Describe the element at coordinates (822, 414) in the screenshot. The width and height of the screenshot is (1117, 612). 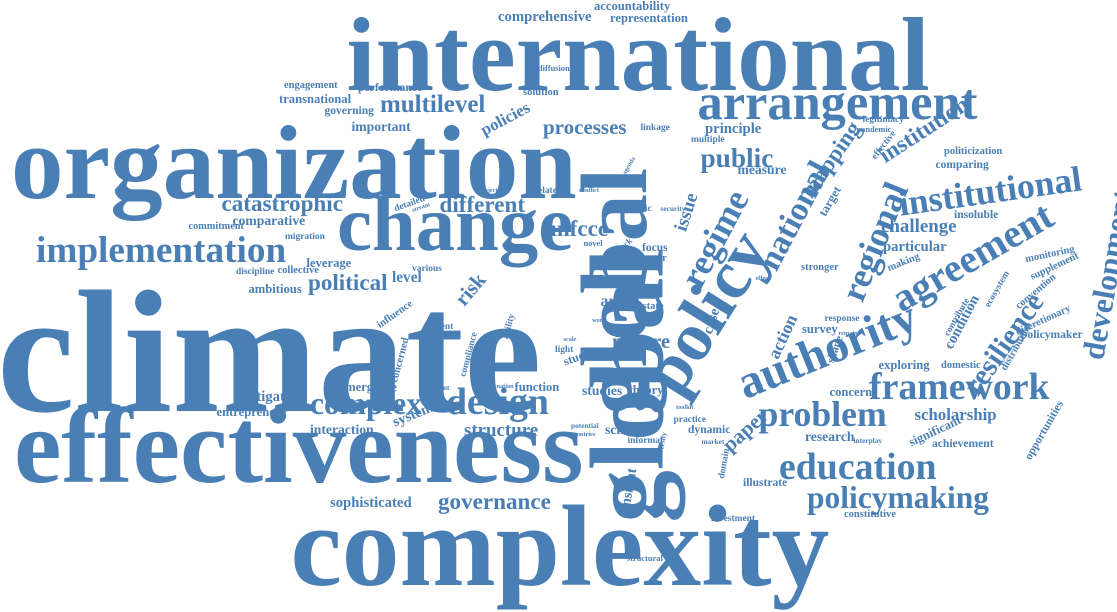
I see `word: problem` at that location.